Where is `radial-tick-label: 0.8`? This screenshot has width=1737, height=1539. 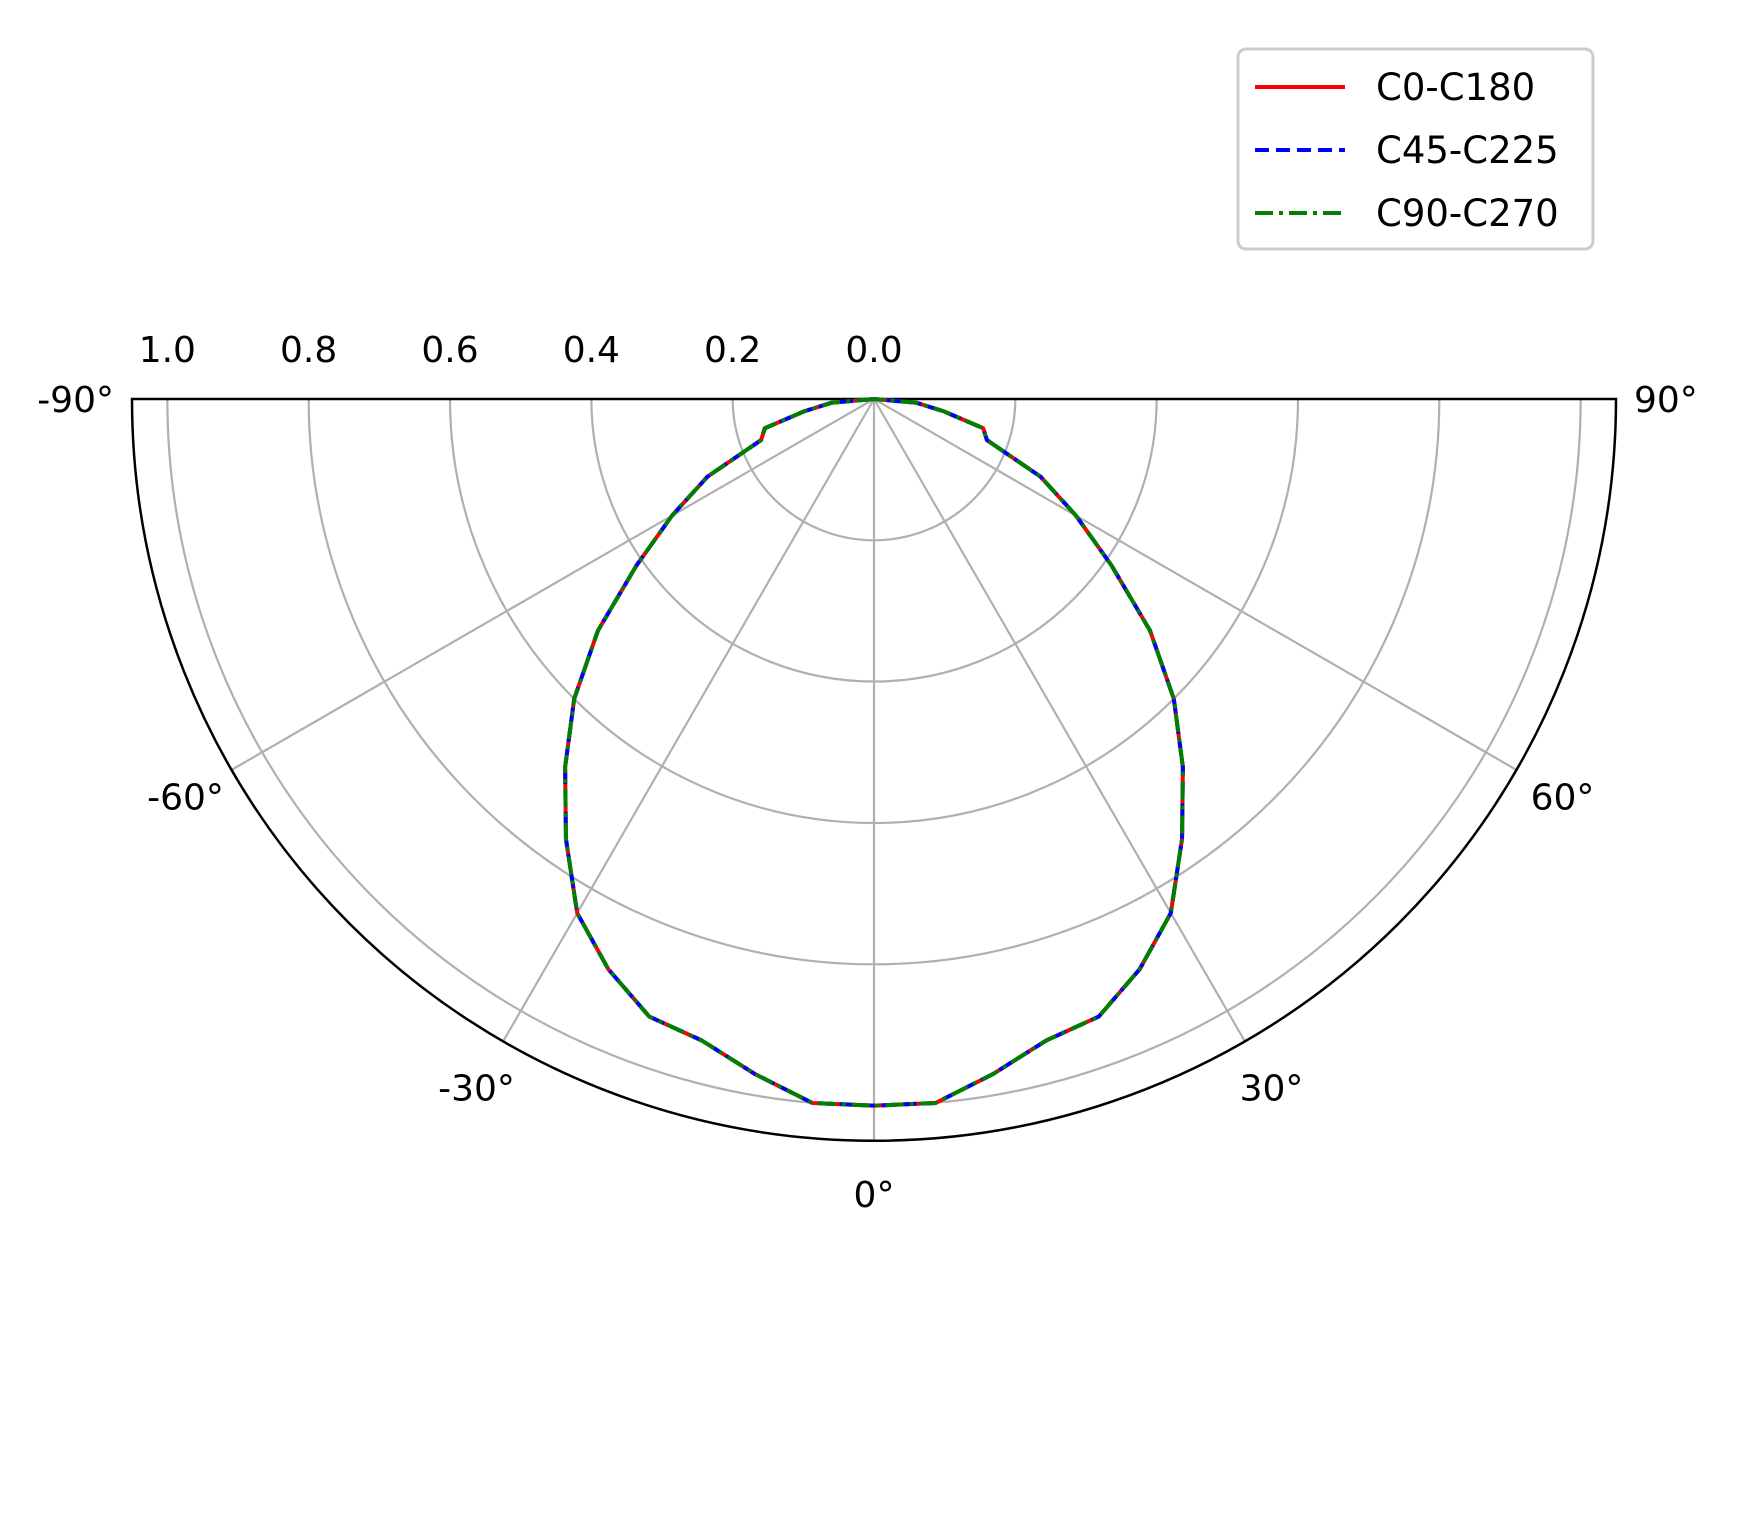 radial-tick-label: 0.8 is located at coordinates (308, 350).